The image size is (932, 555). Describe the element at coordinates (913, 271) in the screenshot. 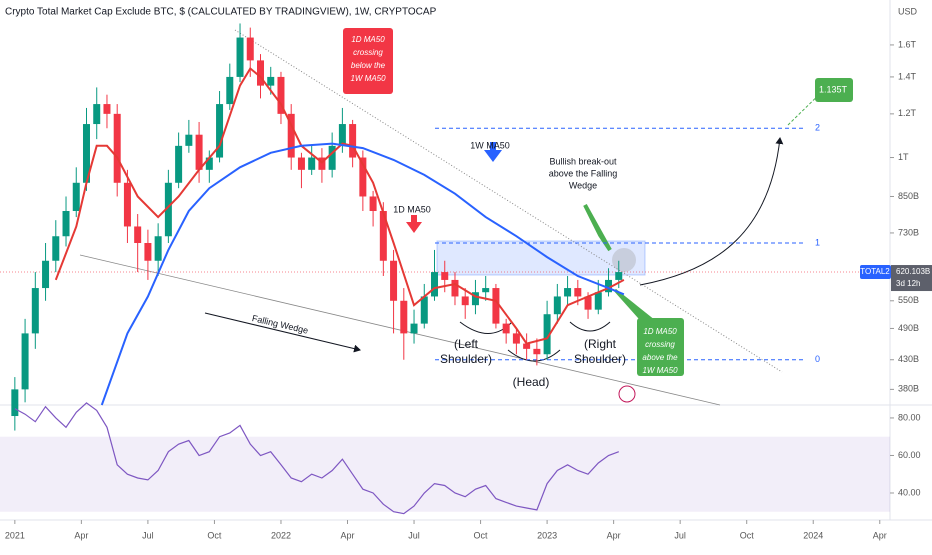

I see `price-label: 620.103B` at that location.